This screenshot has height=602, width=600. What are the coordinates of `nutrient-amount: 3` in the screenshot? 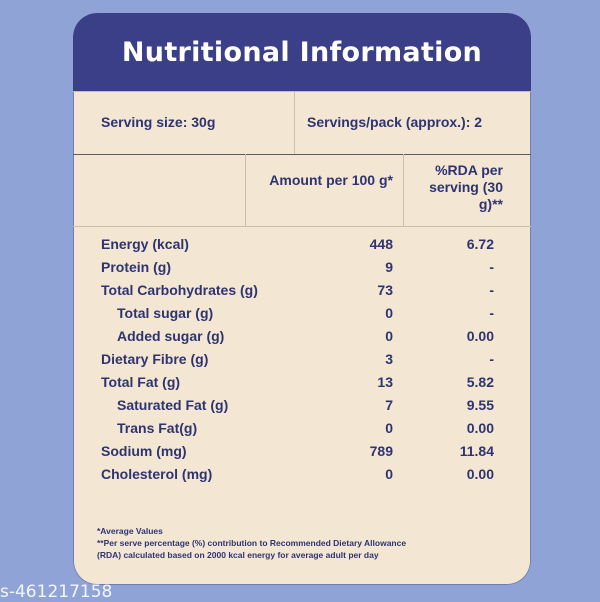 It's located at (389, 359).